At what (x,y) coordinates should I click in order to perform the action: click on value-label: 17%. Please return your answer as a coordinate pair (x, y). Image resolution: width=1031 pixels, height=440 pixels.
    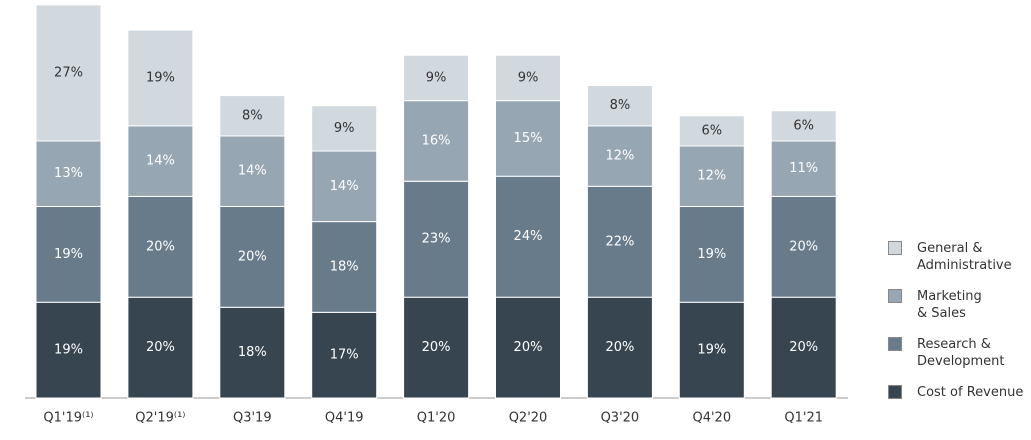
    Looking at the image, I should click on (344, 355).